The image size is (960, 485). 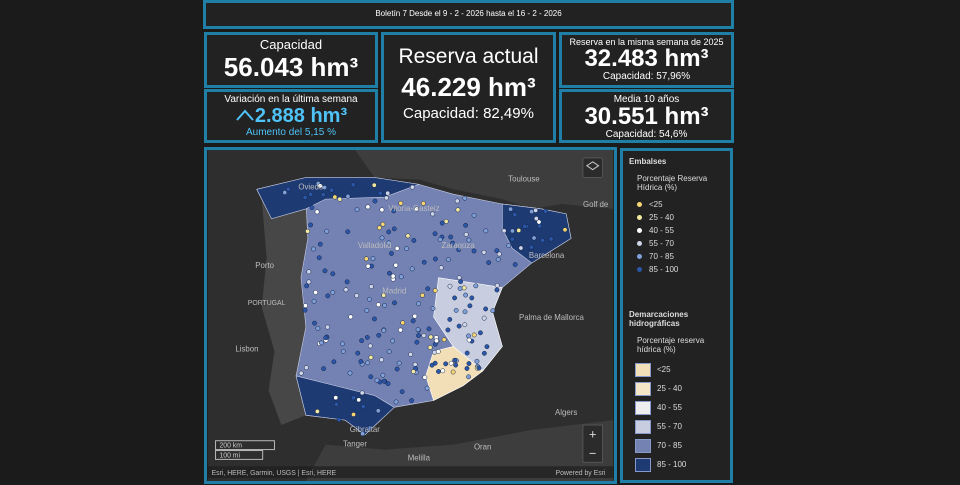 What do you see at coordinates (264, 265) in the screenshot?
I see `map-label: Porto` at bounding box center [264, 265].